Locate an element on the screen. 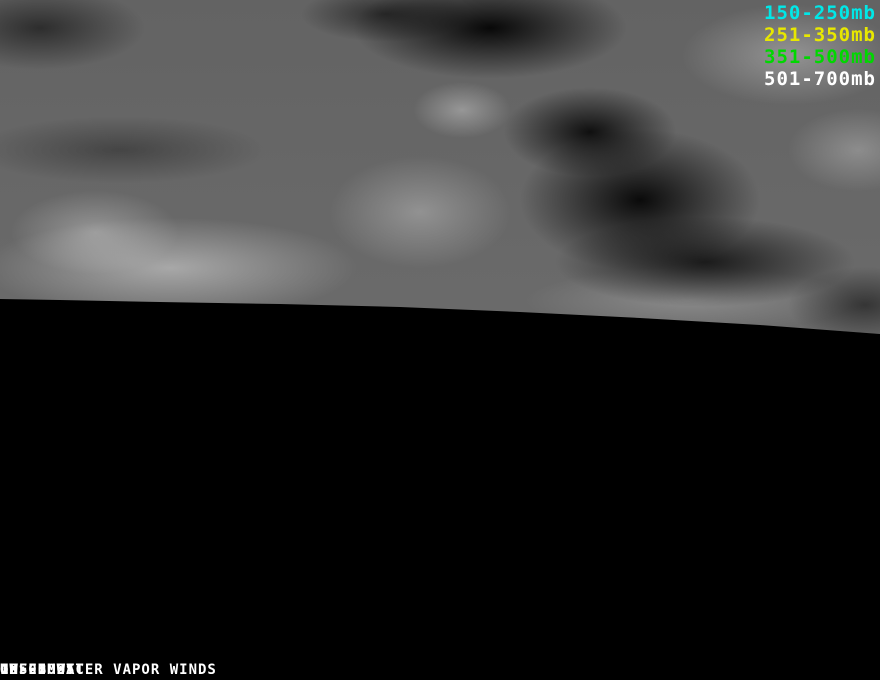 This screenshot has height=680, width=880. product-title: GMS-5 WATER VAPOR WINDS is located at coordinates (108, 670).